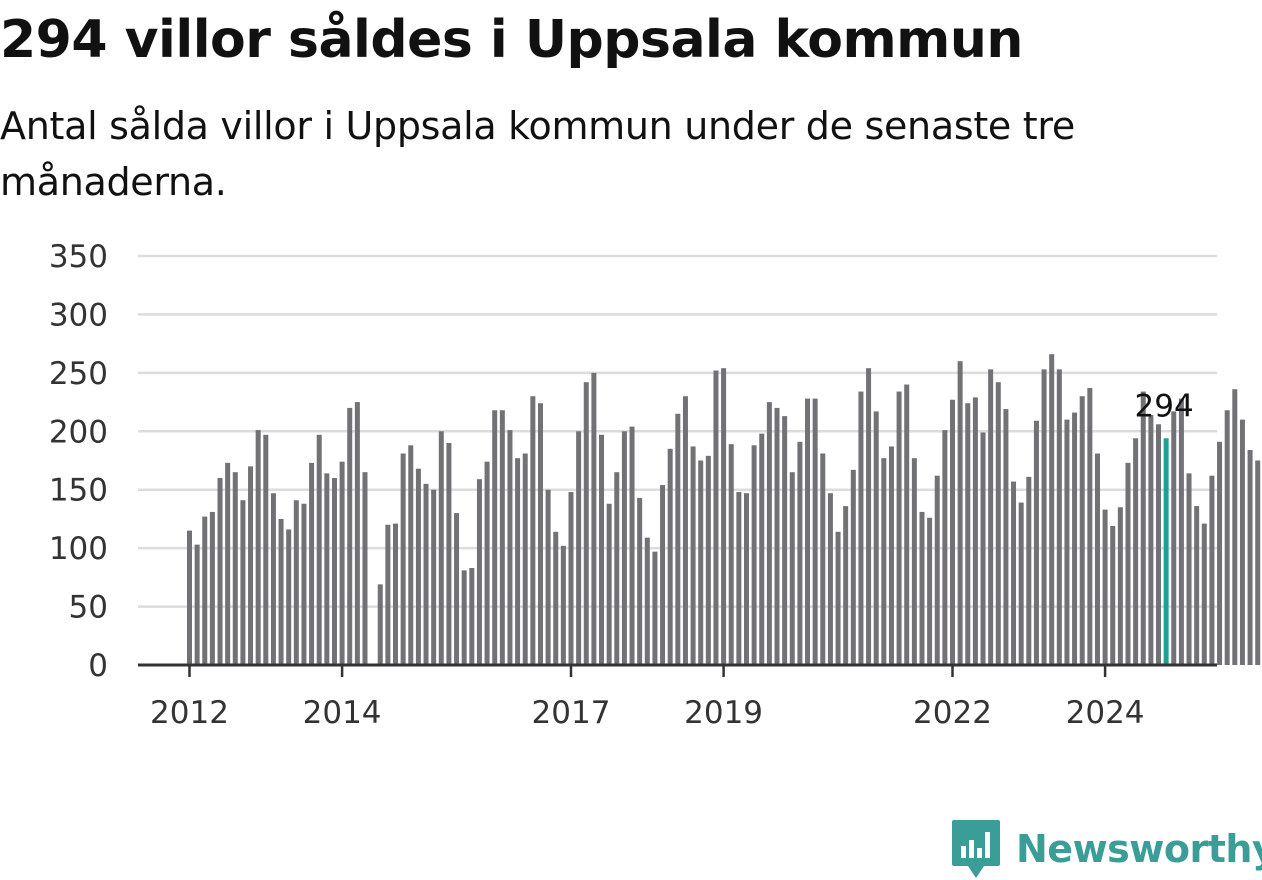  What do you see at coordinates (78, 374) in the screenshot?
I see `y-tick-label: 250` at bounding box center [78, 374].